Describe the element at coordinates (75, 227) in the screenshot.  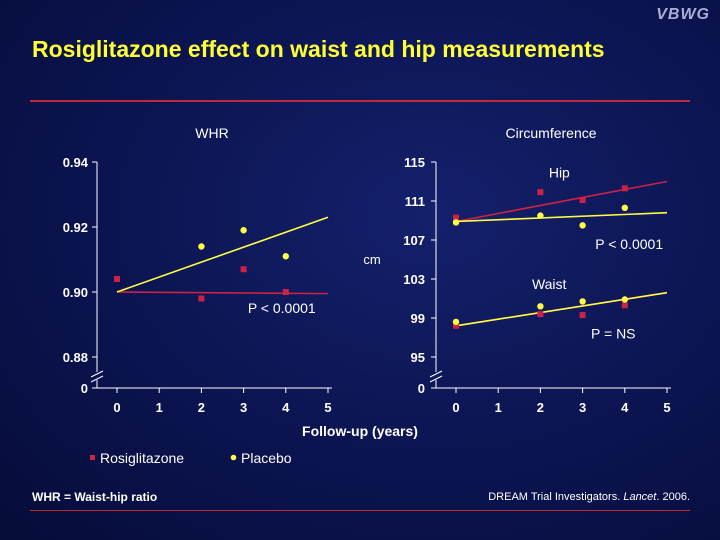
I see `y-tick-label-0-1: 0.92` at that location.